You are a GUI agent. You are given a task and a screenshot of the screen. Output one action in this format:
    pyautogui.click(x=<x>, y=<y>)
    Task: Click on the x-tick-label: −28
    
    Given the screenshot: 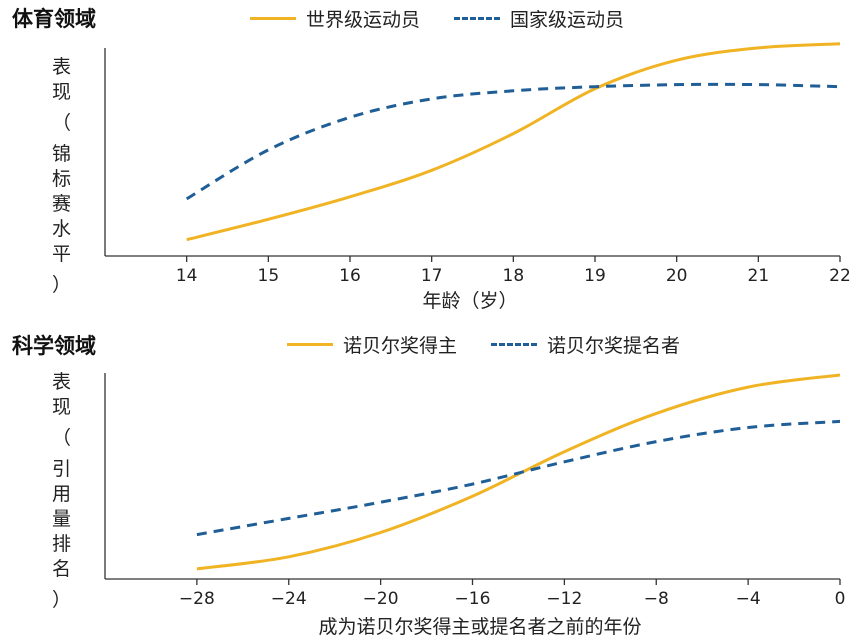 What is the action you would take?
    pyautogui.click(x=197, y=599)
    